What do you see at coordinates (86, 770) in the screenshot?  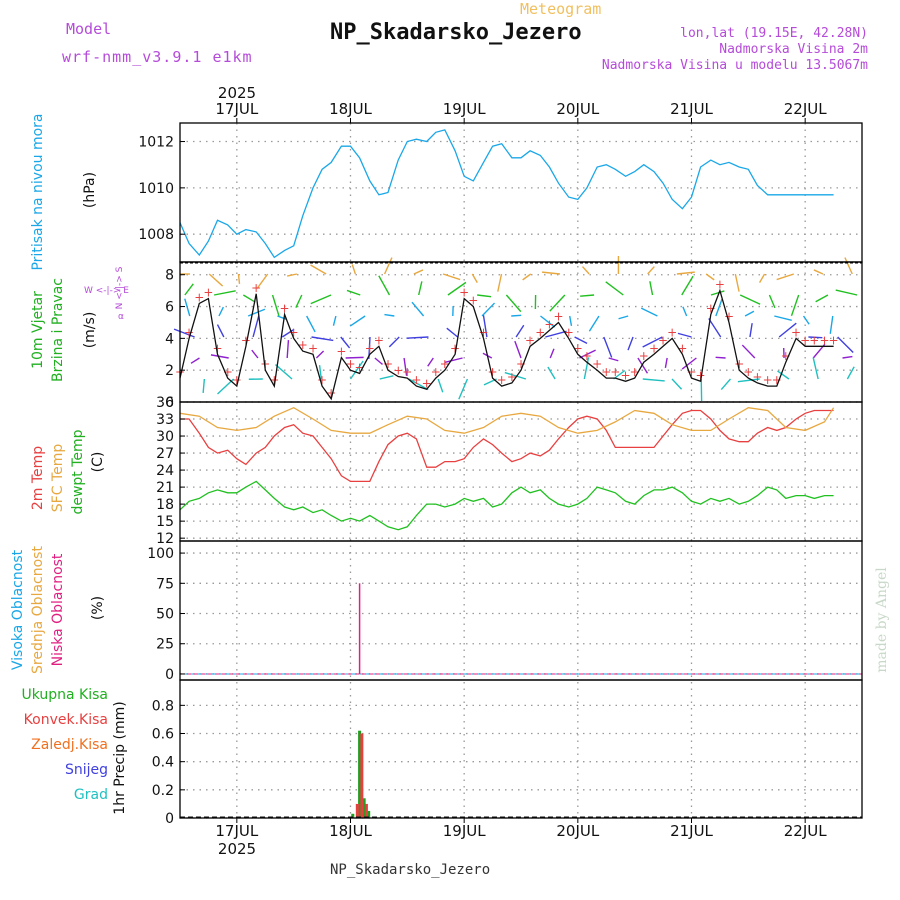 I see `precip-legend-snow: Snijeg` at bounding box center [86, 770].